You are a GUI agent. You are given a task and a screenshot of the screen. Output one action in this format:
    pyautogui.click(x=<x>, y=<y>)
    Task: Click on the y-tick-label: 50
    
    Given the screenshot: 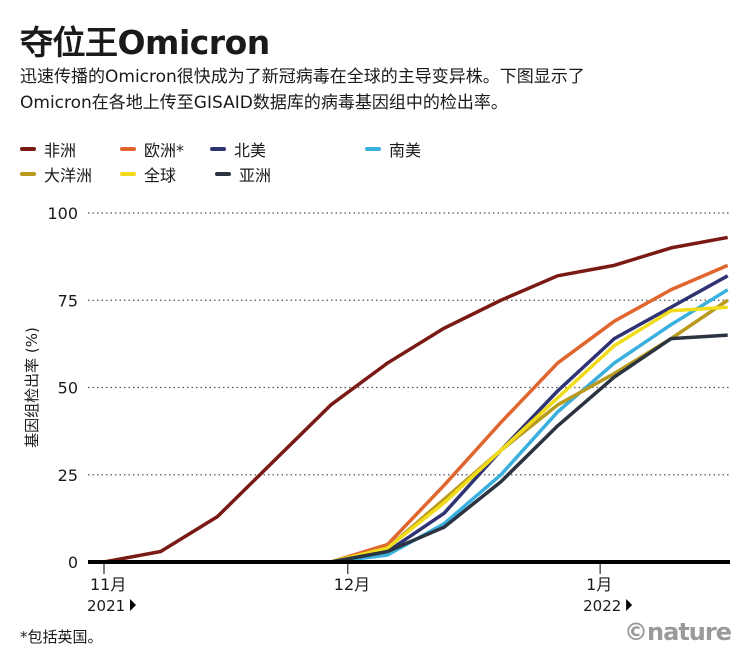 What is the action you would take?
    pyautogui.click(x=68, y=388)
    